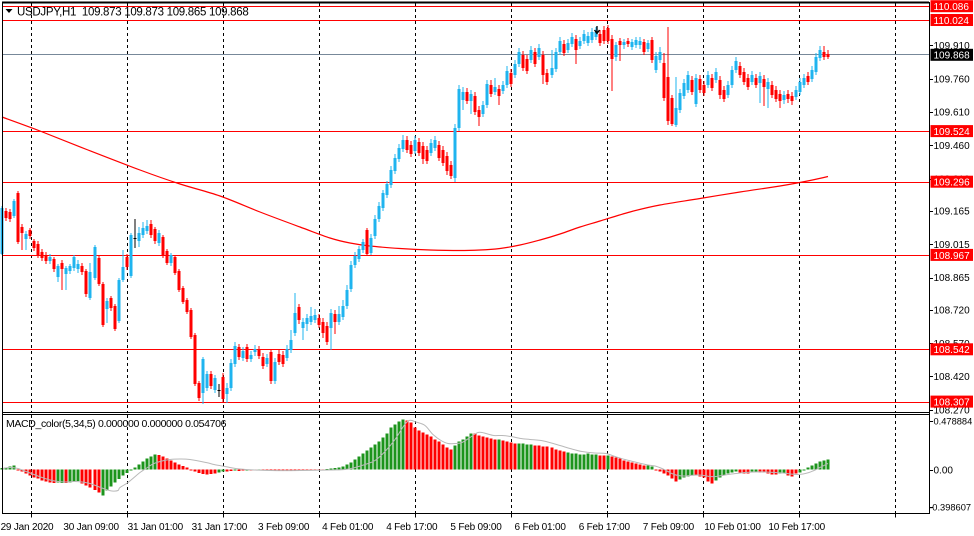 The height and width of the screenshot is (536, 974). I want to click on svg-text: 7 Feb 09:00, so click(669, 527).